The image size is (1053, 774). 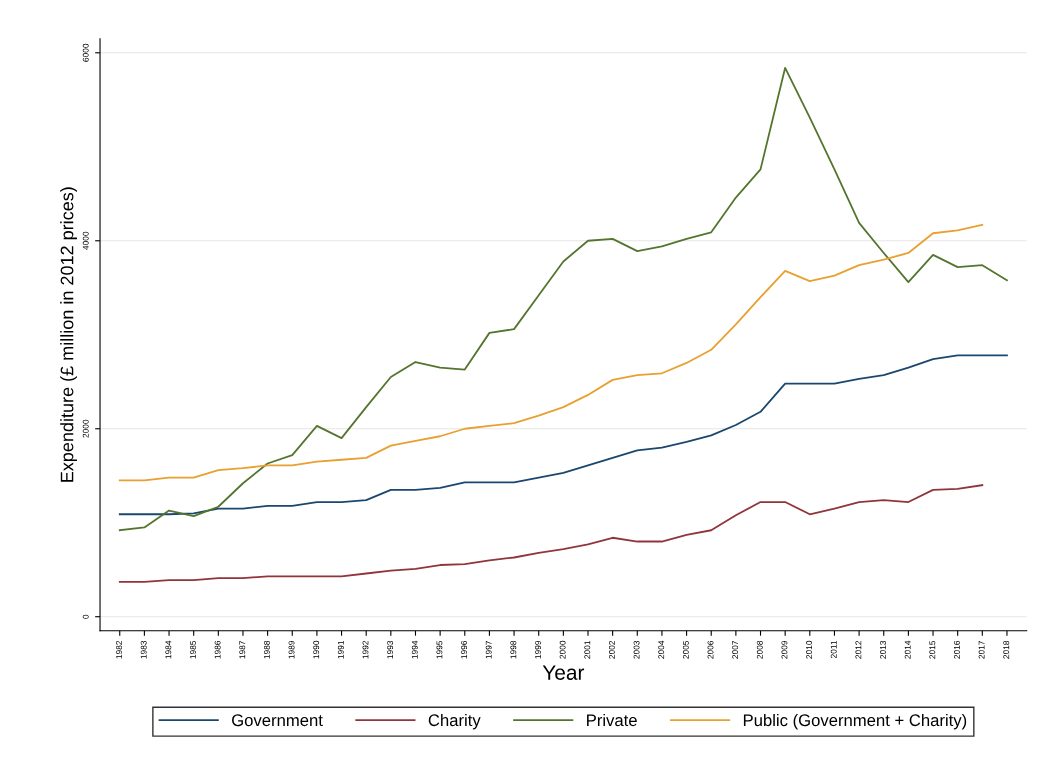 I want to click on x-tick-label: 1987, so click(x=242, y=649).